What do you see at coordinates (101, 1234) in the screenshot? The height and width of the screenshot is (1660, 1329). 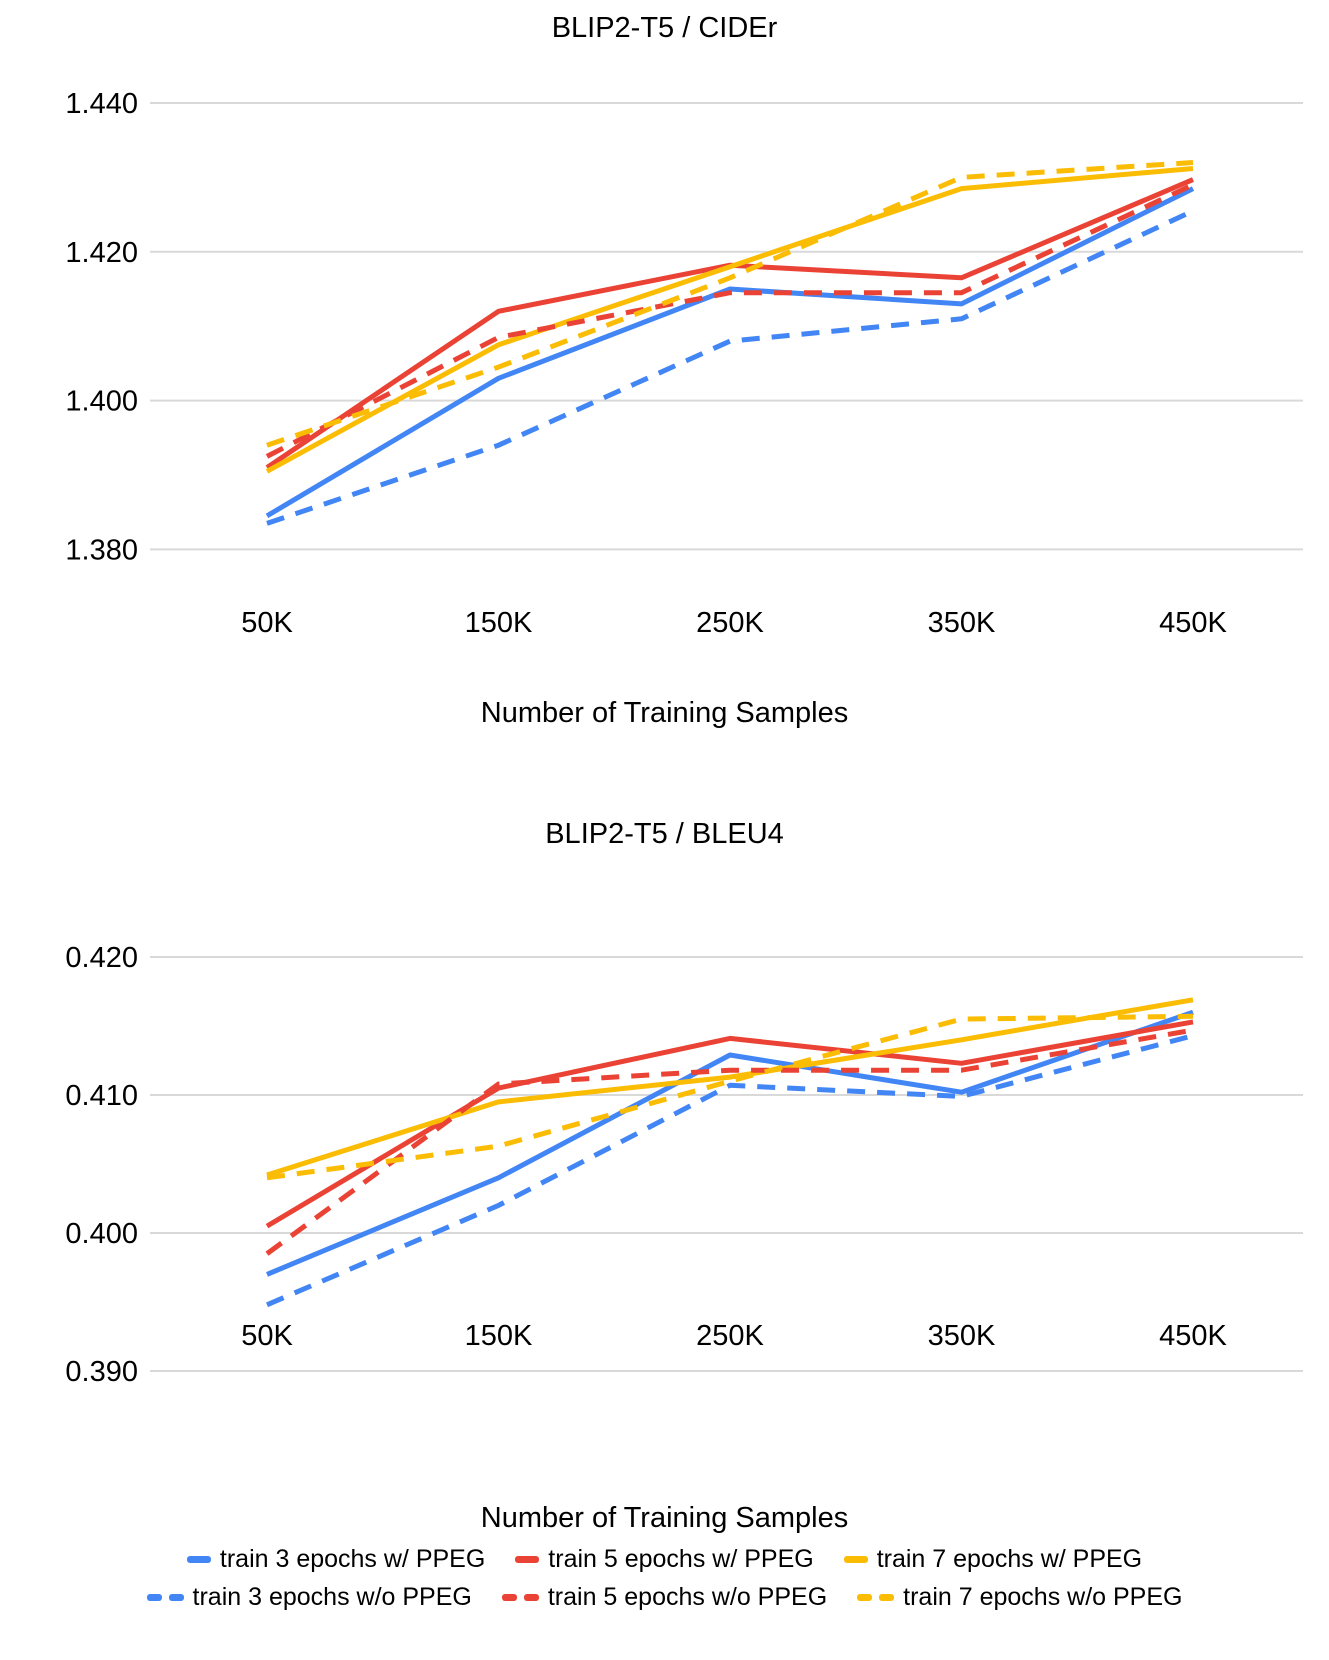 I see `y-tick-label: 0.400` at bounding box center [101, 1234].